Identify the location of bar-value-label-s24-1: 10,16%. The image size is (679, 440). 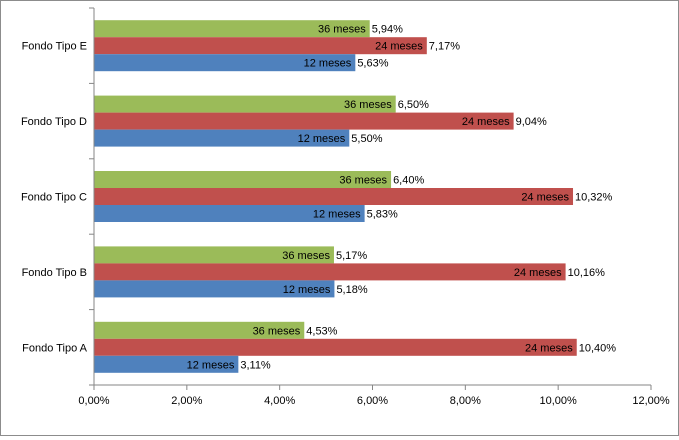
(587, 273).